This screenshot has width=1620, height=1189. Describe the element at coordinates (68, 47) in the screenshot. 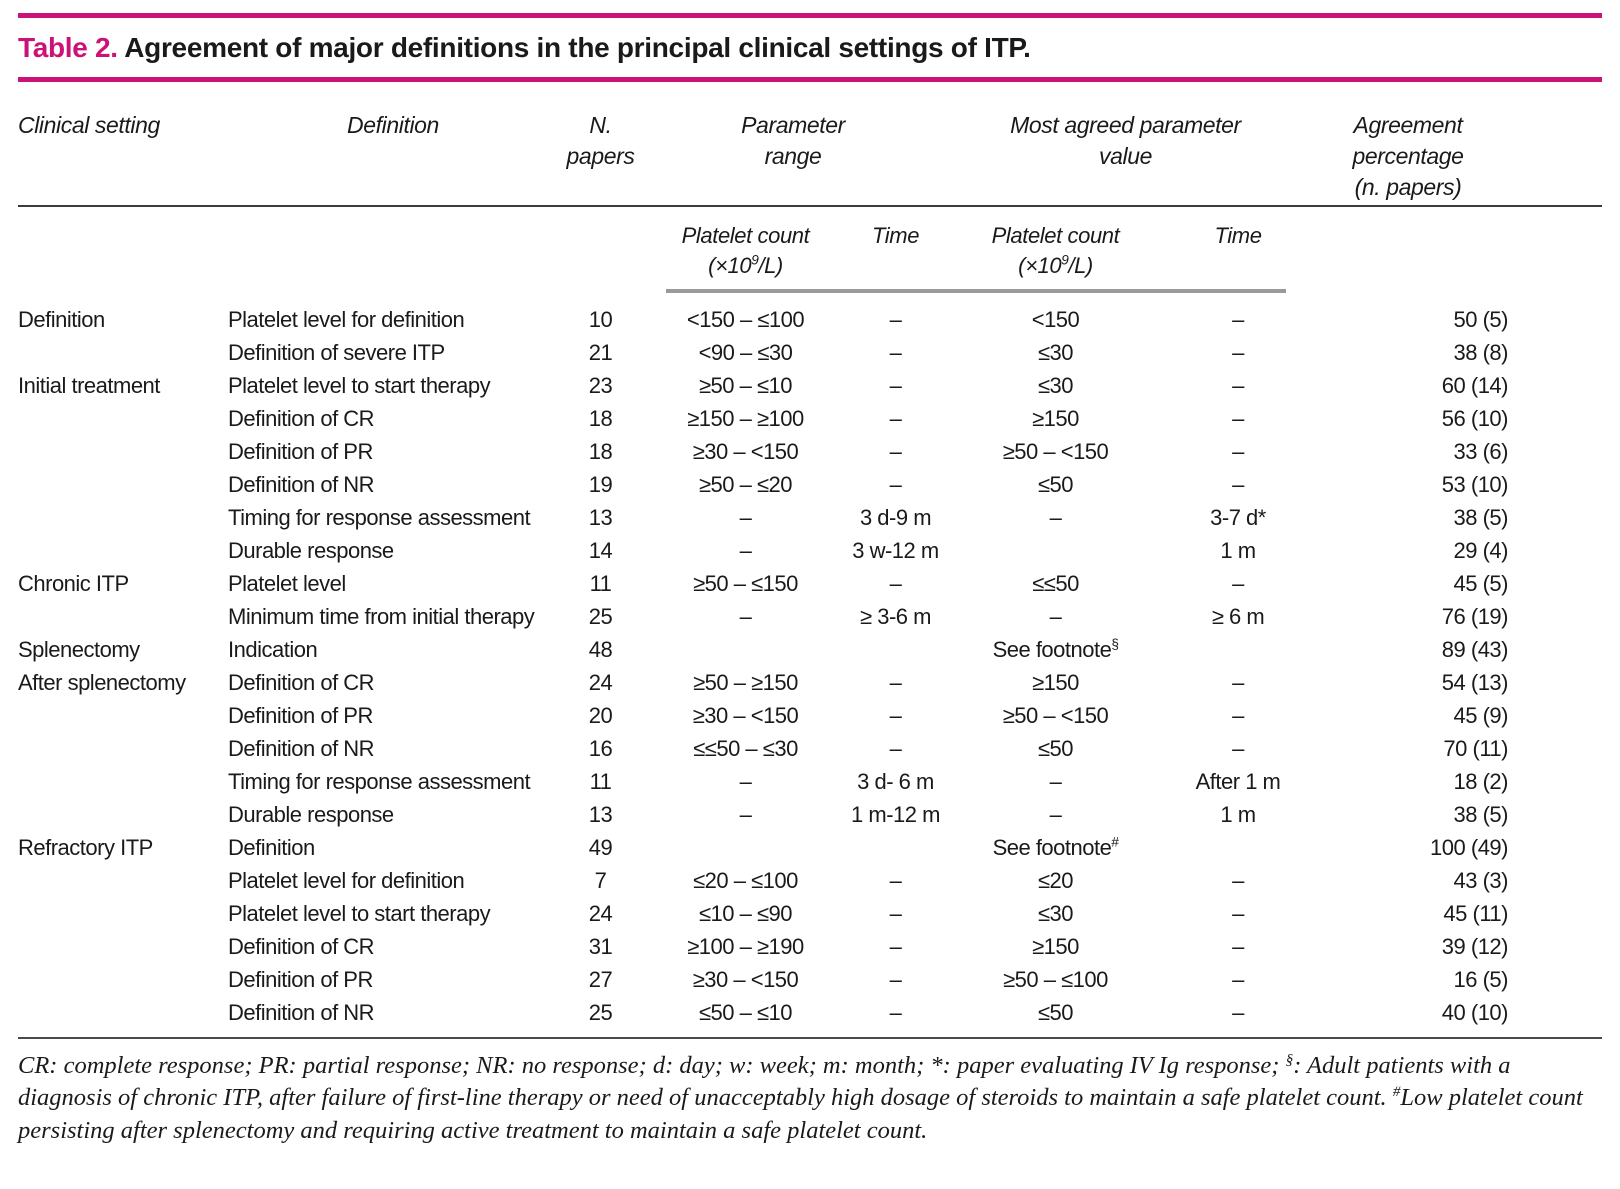

I see `table-number-label: Table 2.` at that location.